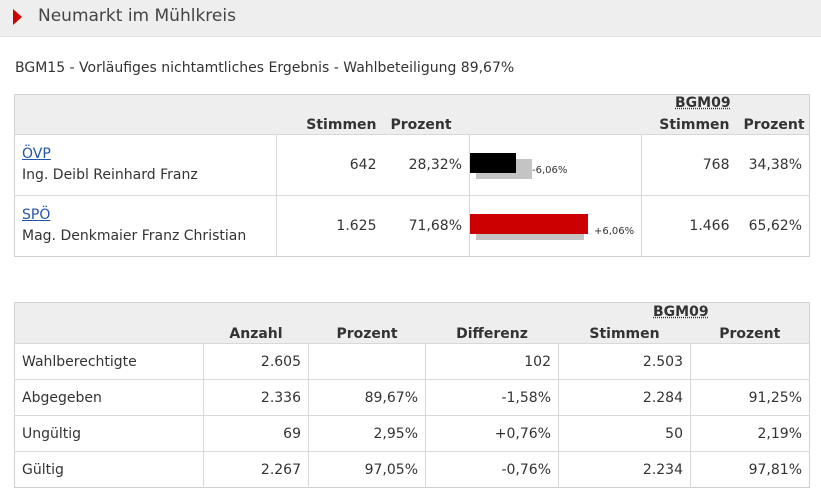 The height and width of the screenshot is (496, 821). What do you see at coordinates (109, 397) in the screenshot?
I see `row-label: Abgegeben` at bounding box center [109, 397].